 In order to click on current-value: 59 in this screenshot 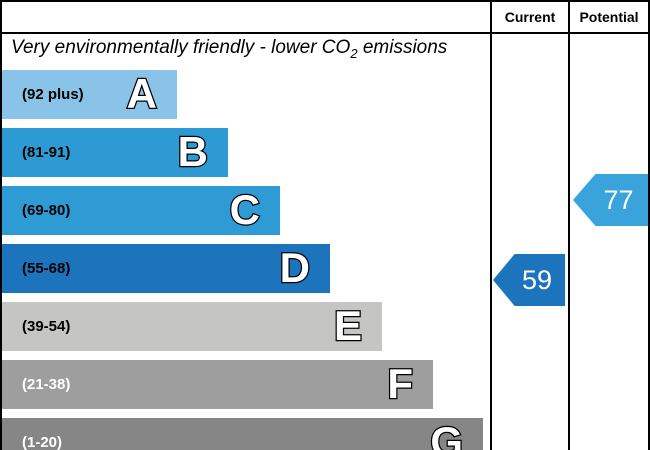, I will do `click(537, 279)`.